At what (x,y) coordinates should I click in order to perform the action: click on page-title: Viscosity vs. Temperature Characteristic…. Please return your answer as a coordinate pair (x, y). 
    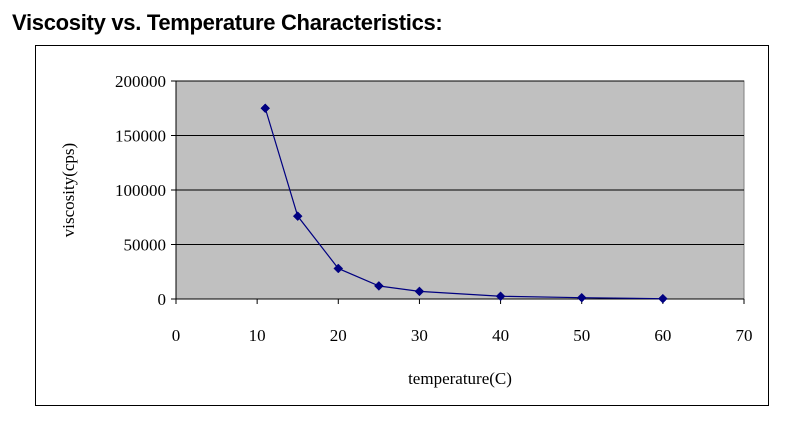
    Looking at the image, I should click on (227, 22).